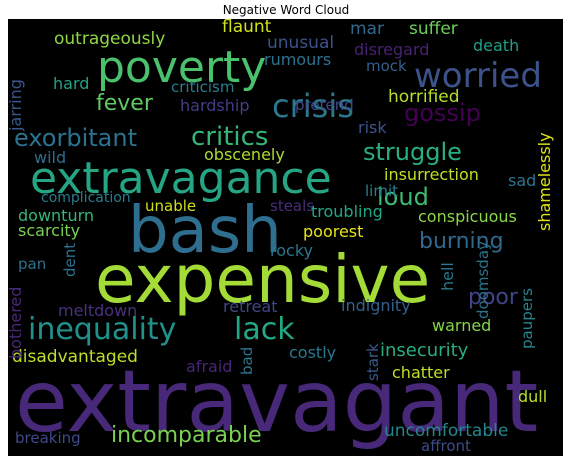 The image size is (572, 464). I want to click on word: limit, so click(381, 191).